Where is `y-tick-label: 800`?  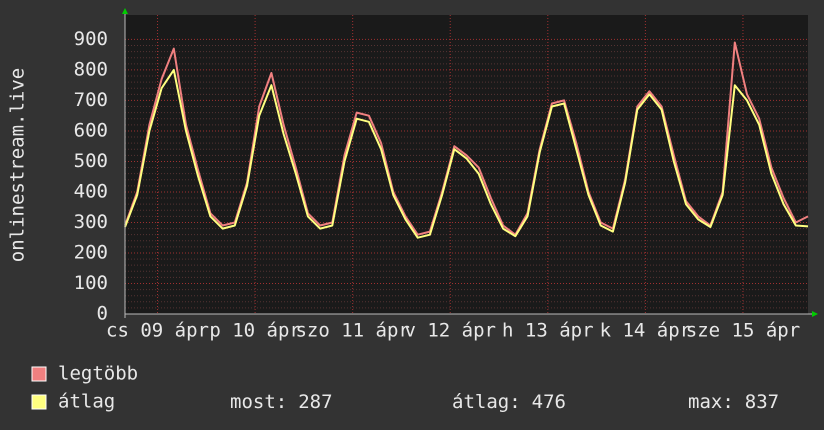
y-tick-label: 800 is located at coordinates (91, 69).